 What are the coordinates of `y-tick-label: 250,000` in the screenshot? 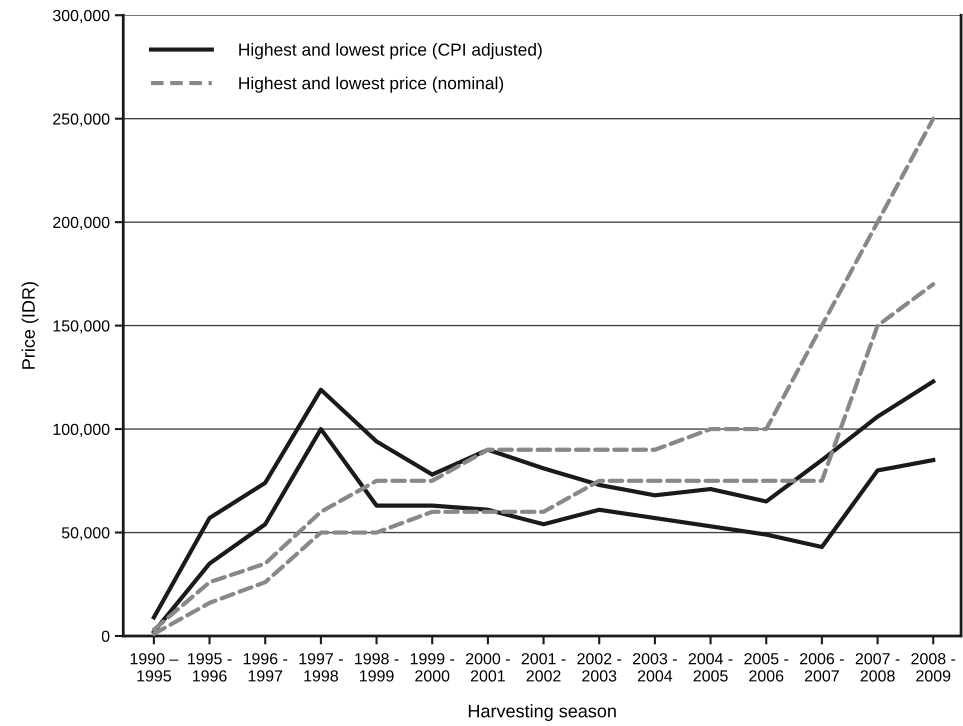 It's located at (81, 120).